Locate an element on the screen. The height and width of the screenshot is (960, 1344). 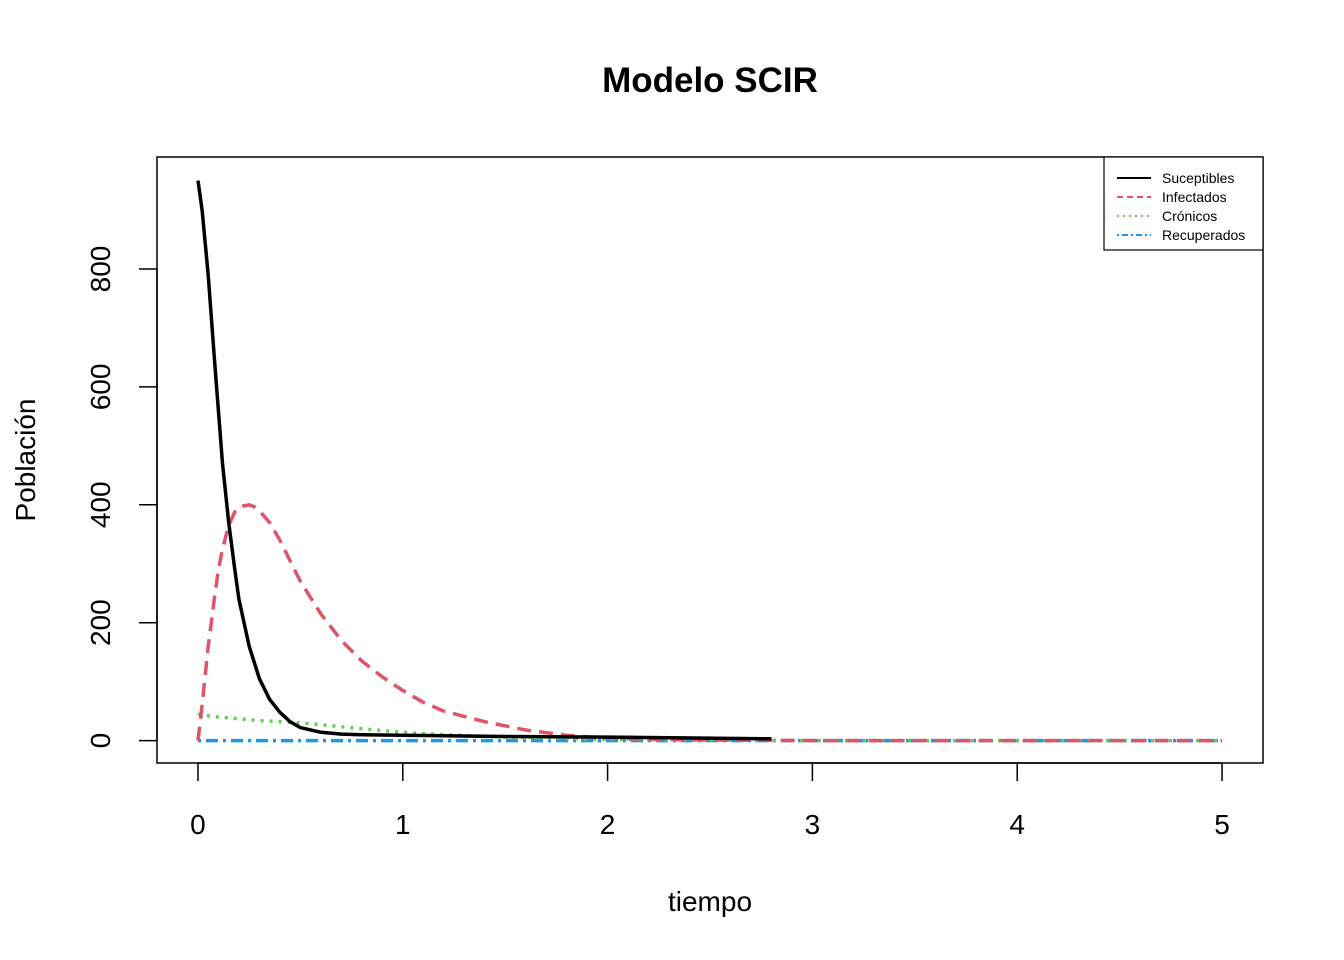
x-tick-label: 1 is located at coordinates (403, 824).